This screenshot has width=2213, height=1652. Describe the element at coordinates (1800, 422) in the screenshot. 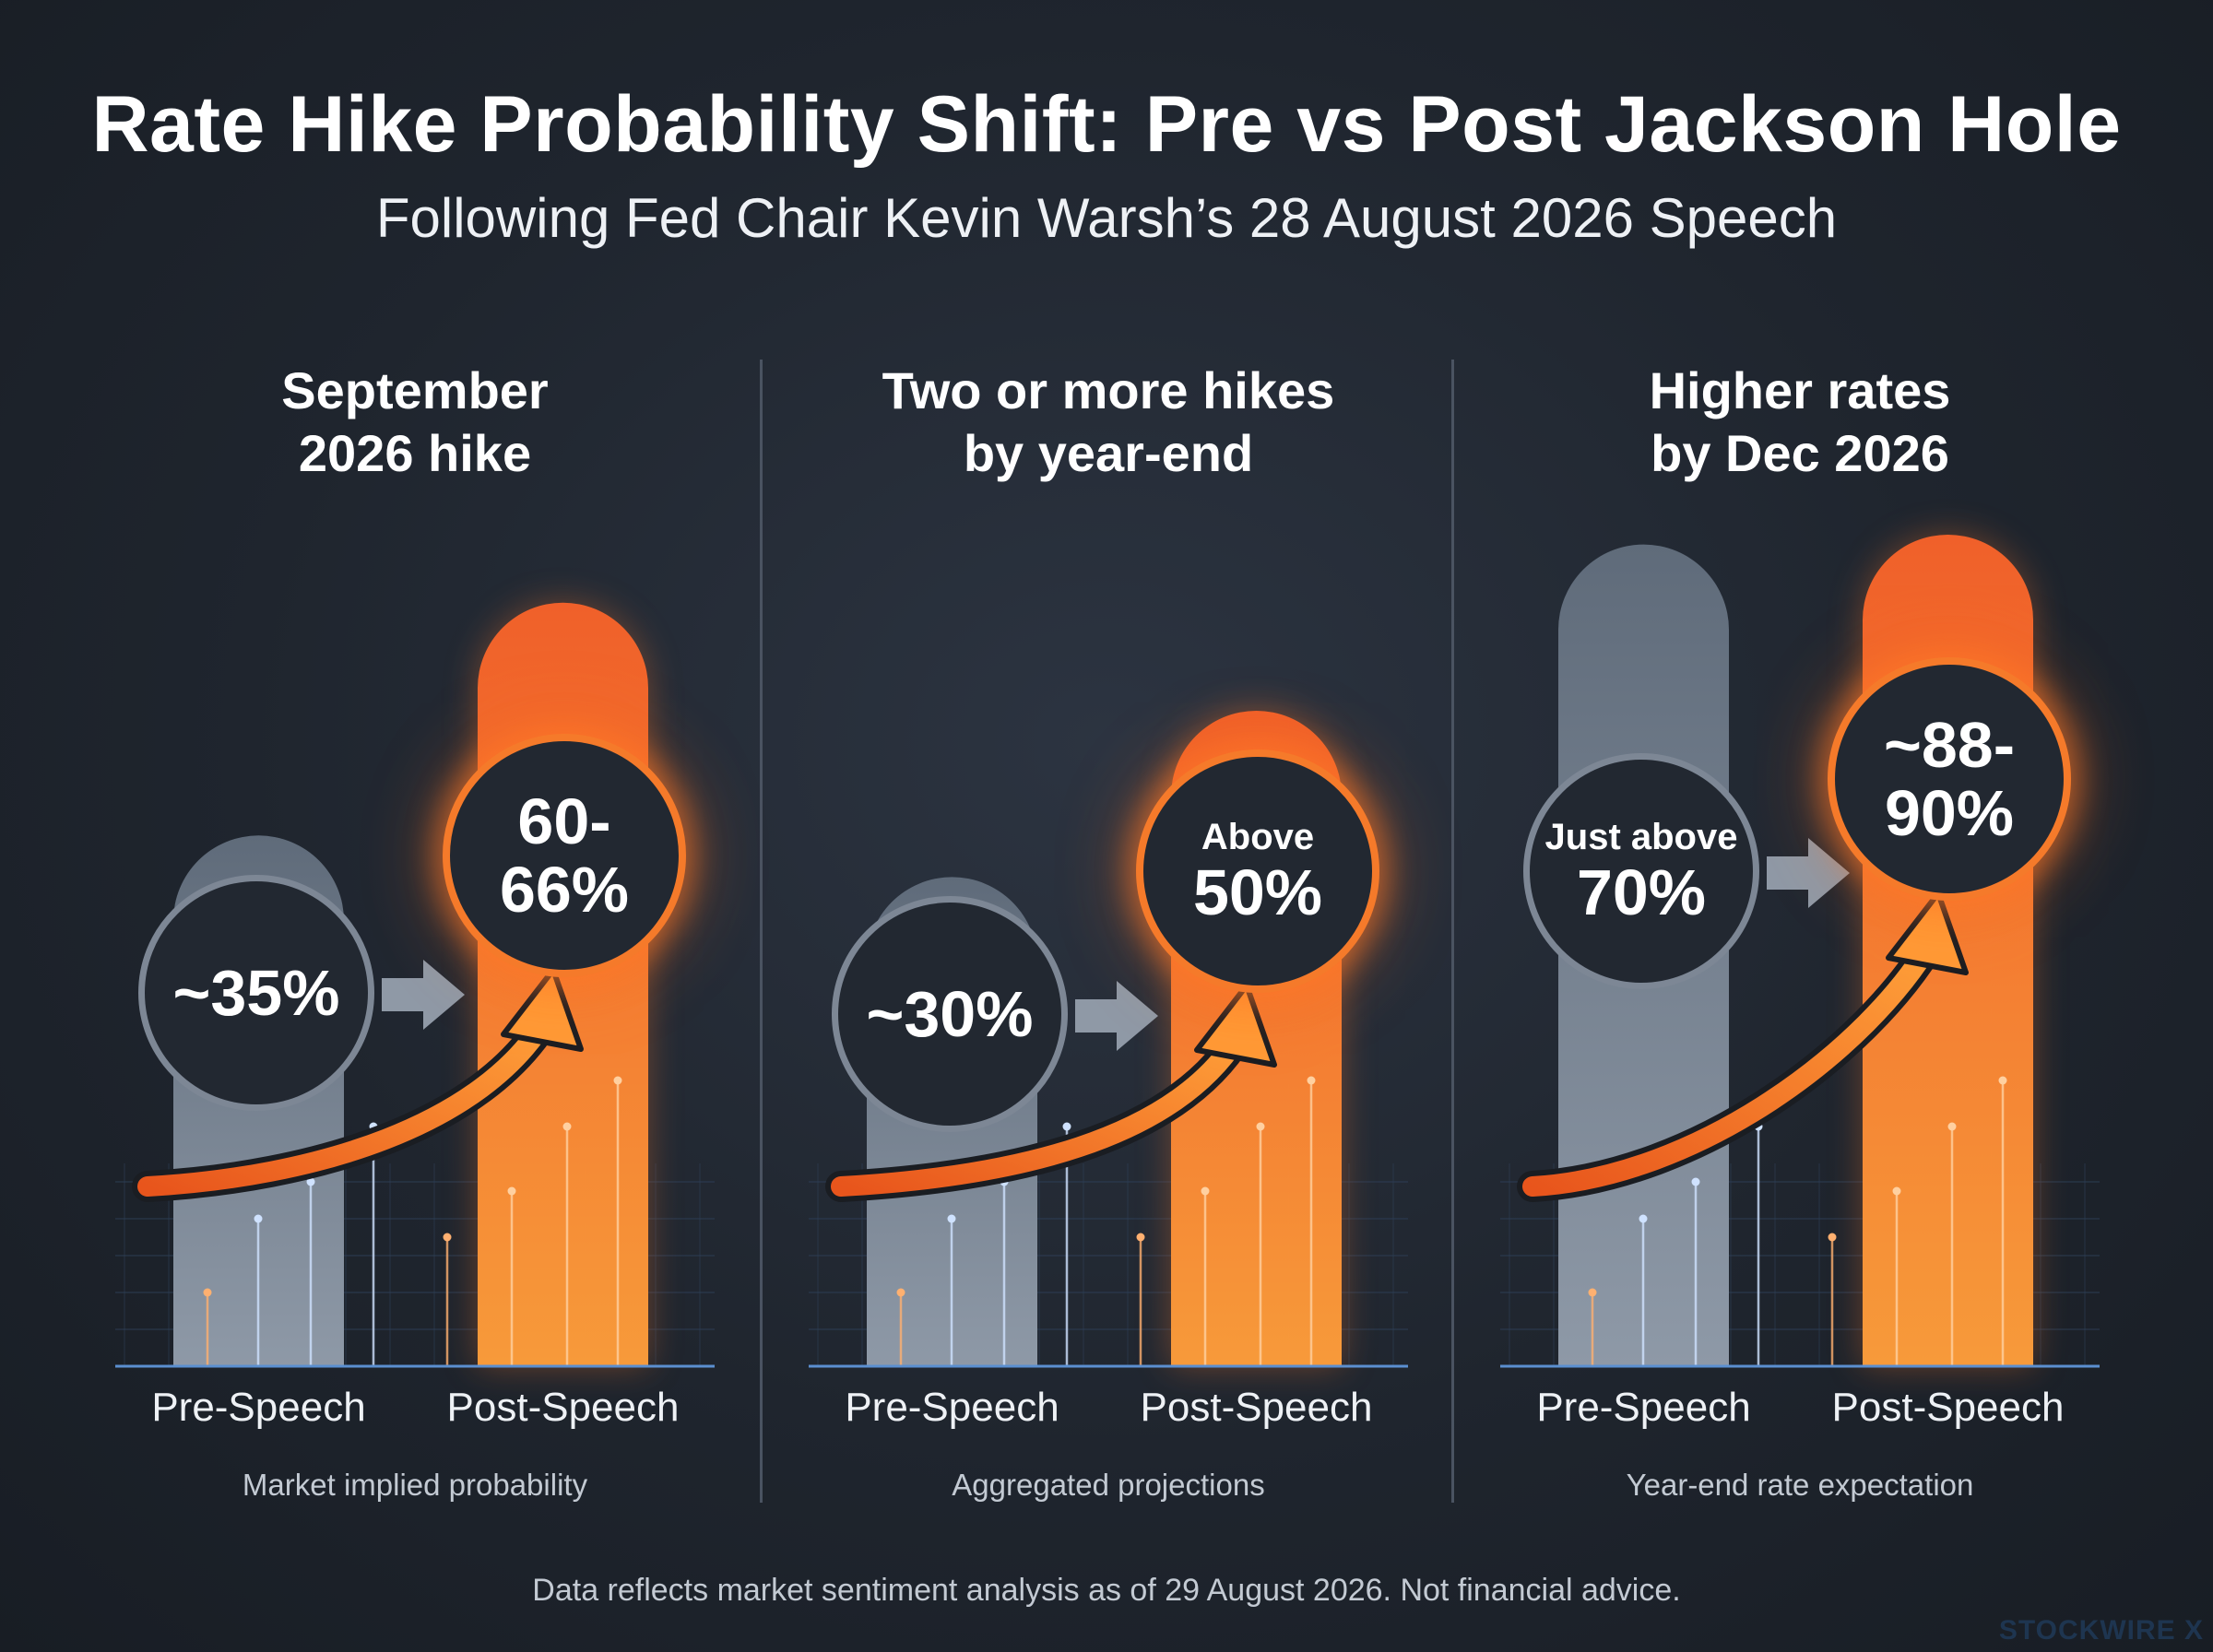

I see `panel-title: Higher rates by Dec 2026` at that location.